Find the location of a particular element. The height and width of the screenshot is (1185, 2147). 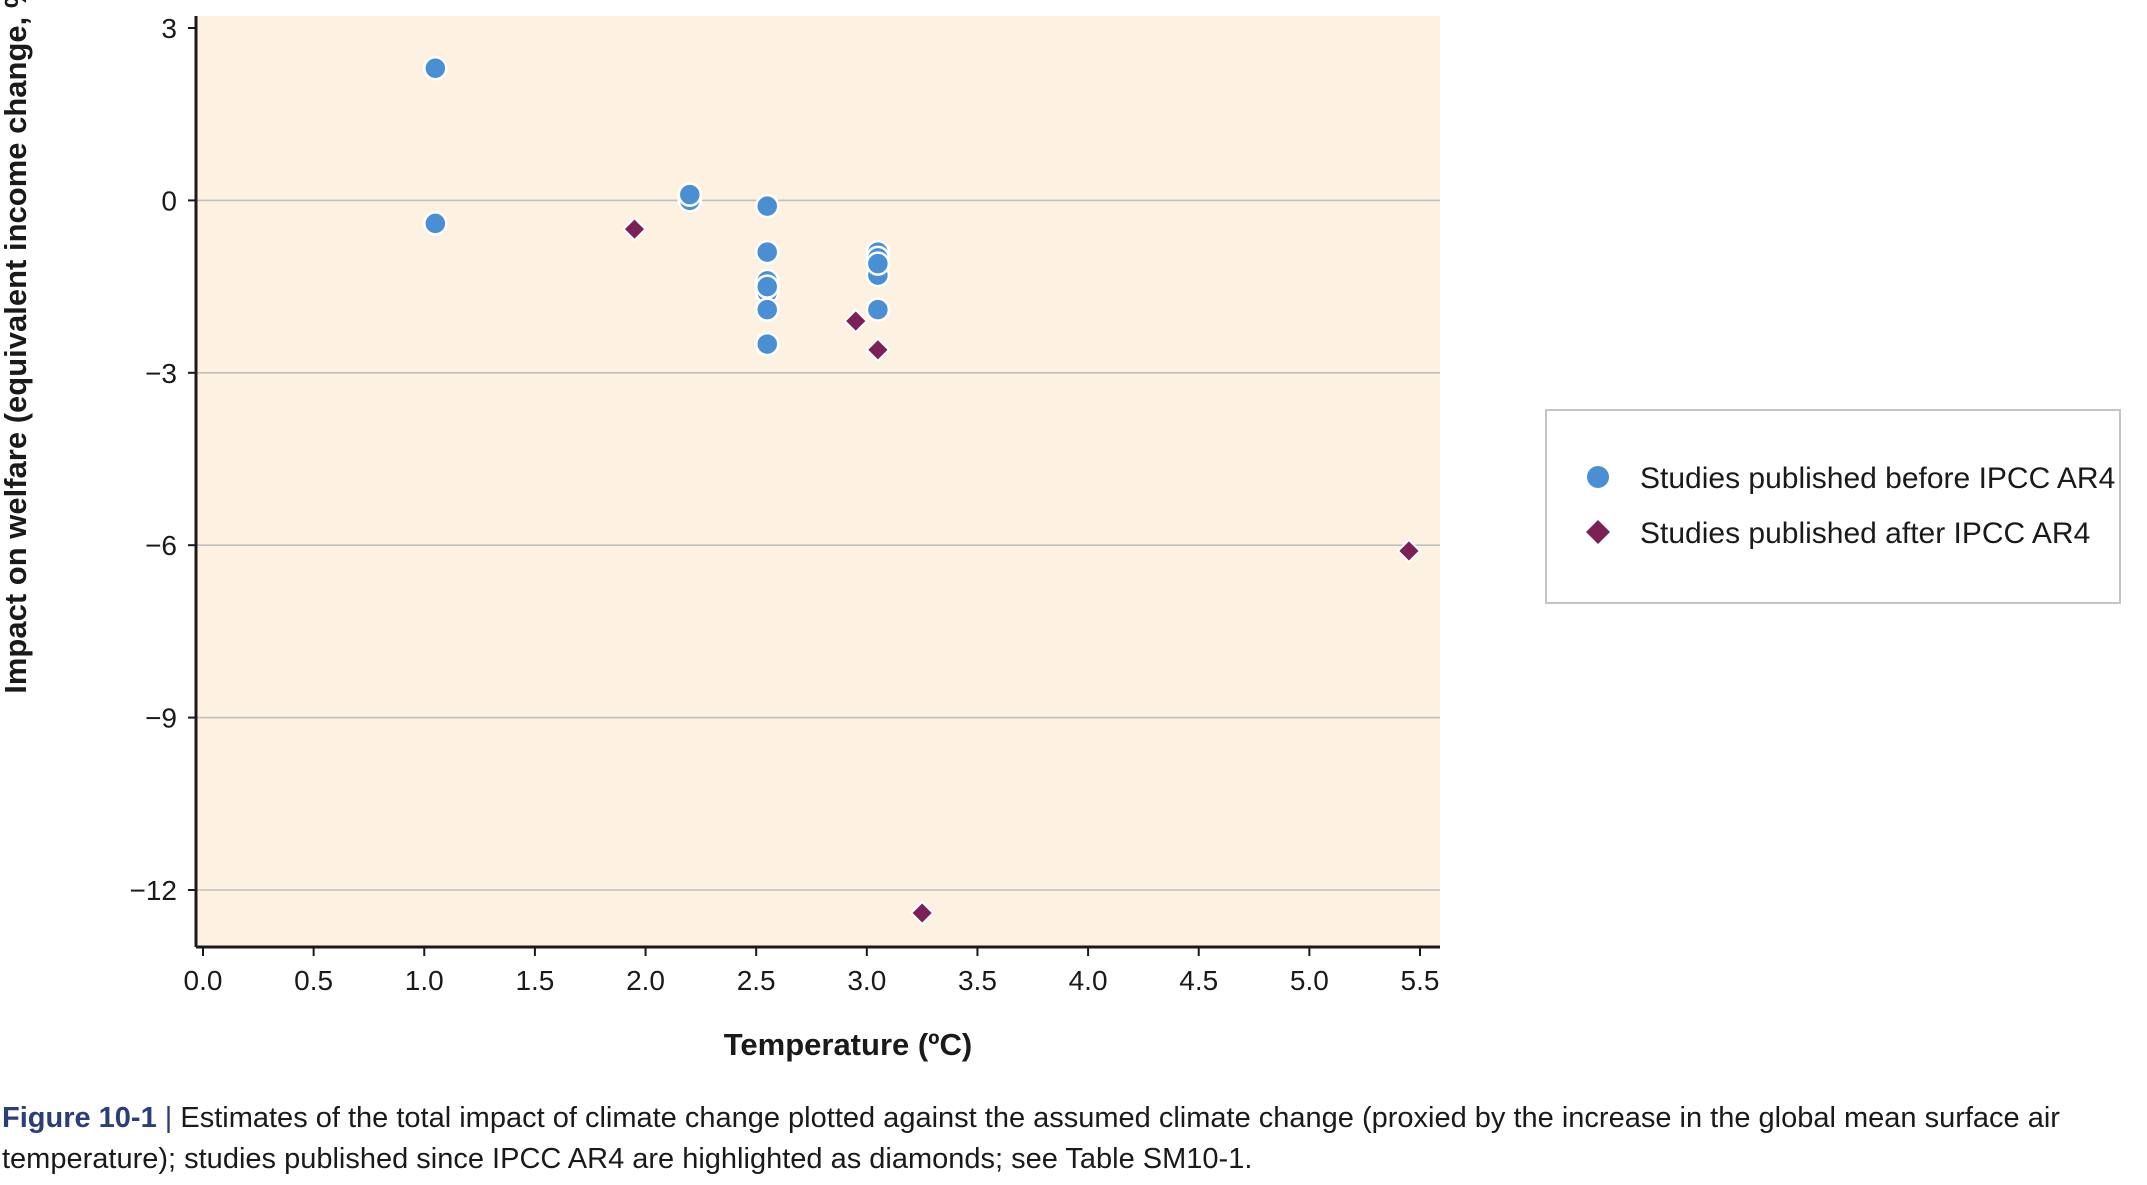

y-tick-label: 0 is located at coordinates (169, 200).